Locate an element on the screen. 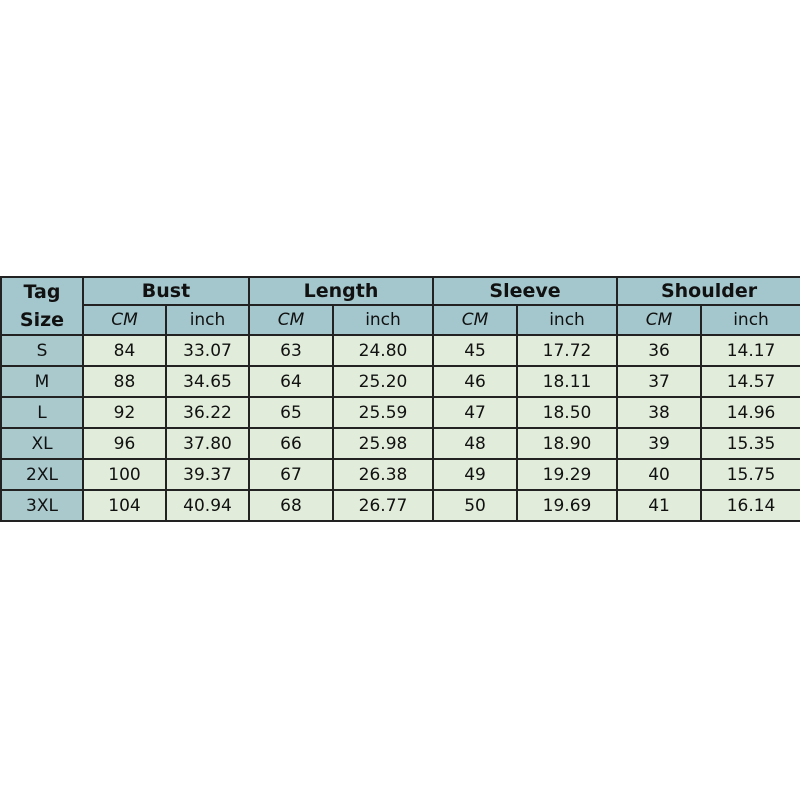 The image size is (800, 800). value-cell: 24.80 is located at coordinates (383, 350).